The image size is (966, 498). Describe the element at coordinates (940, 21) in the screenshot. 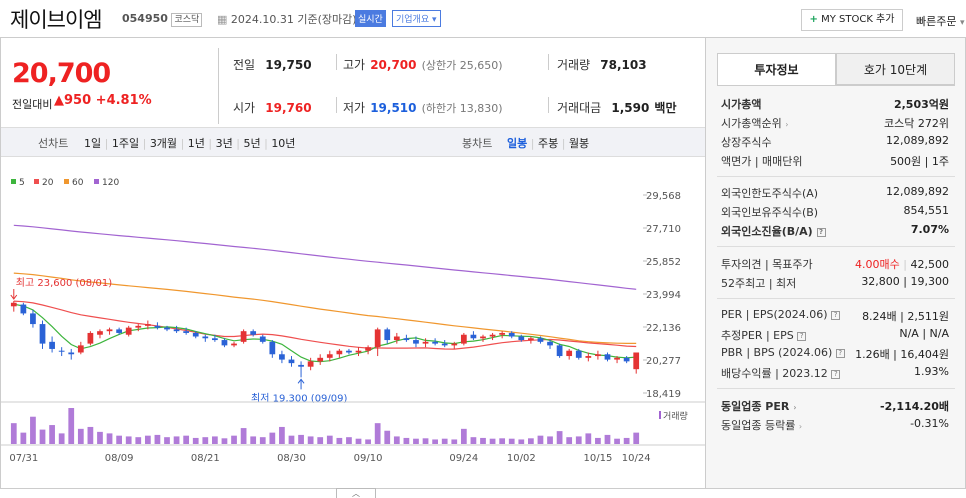

I see `quick-order-button: 빠른주문 ▾` at that location.